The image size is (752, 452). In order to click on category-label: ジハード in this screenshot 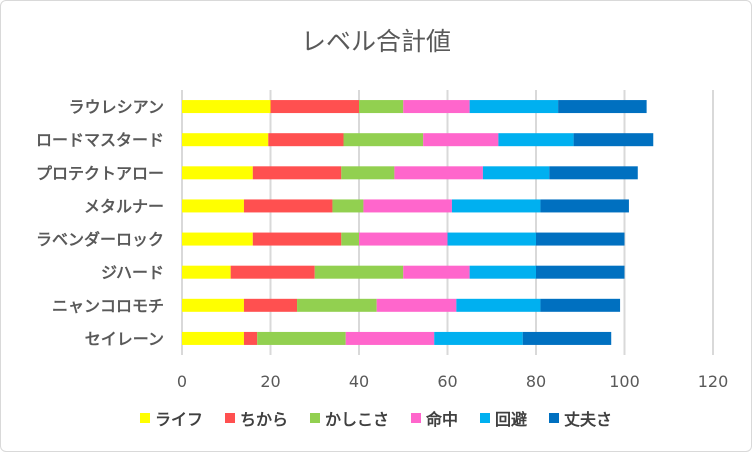, I will do `click(132, 272)`.